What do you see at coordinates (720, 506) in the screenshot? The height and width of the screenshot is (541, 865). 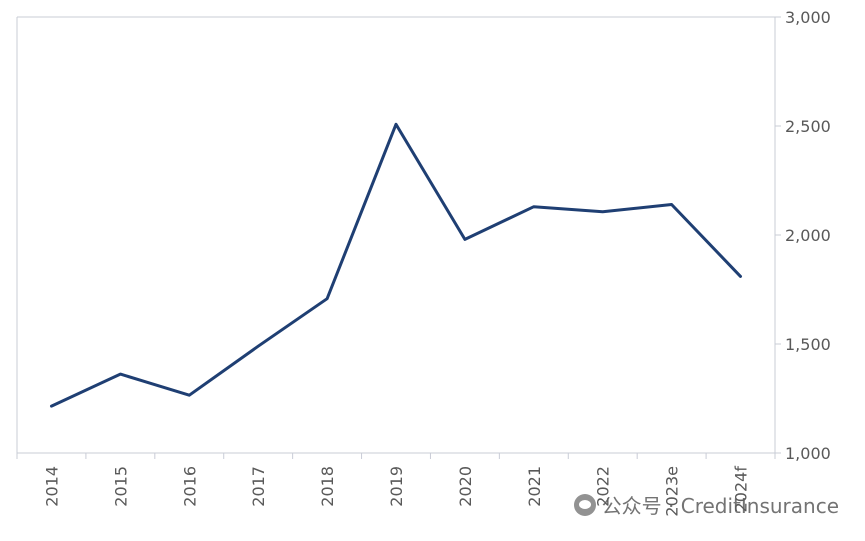 I see `watermark-text: 公众号 · CreditInsurance` at bounding box center [720, 506].